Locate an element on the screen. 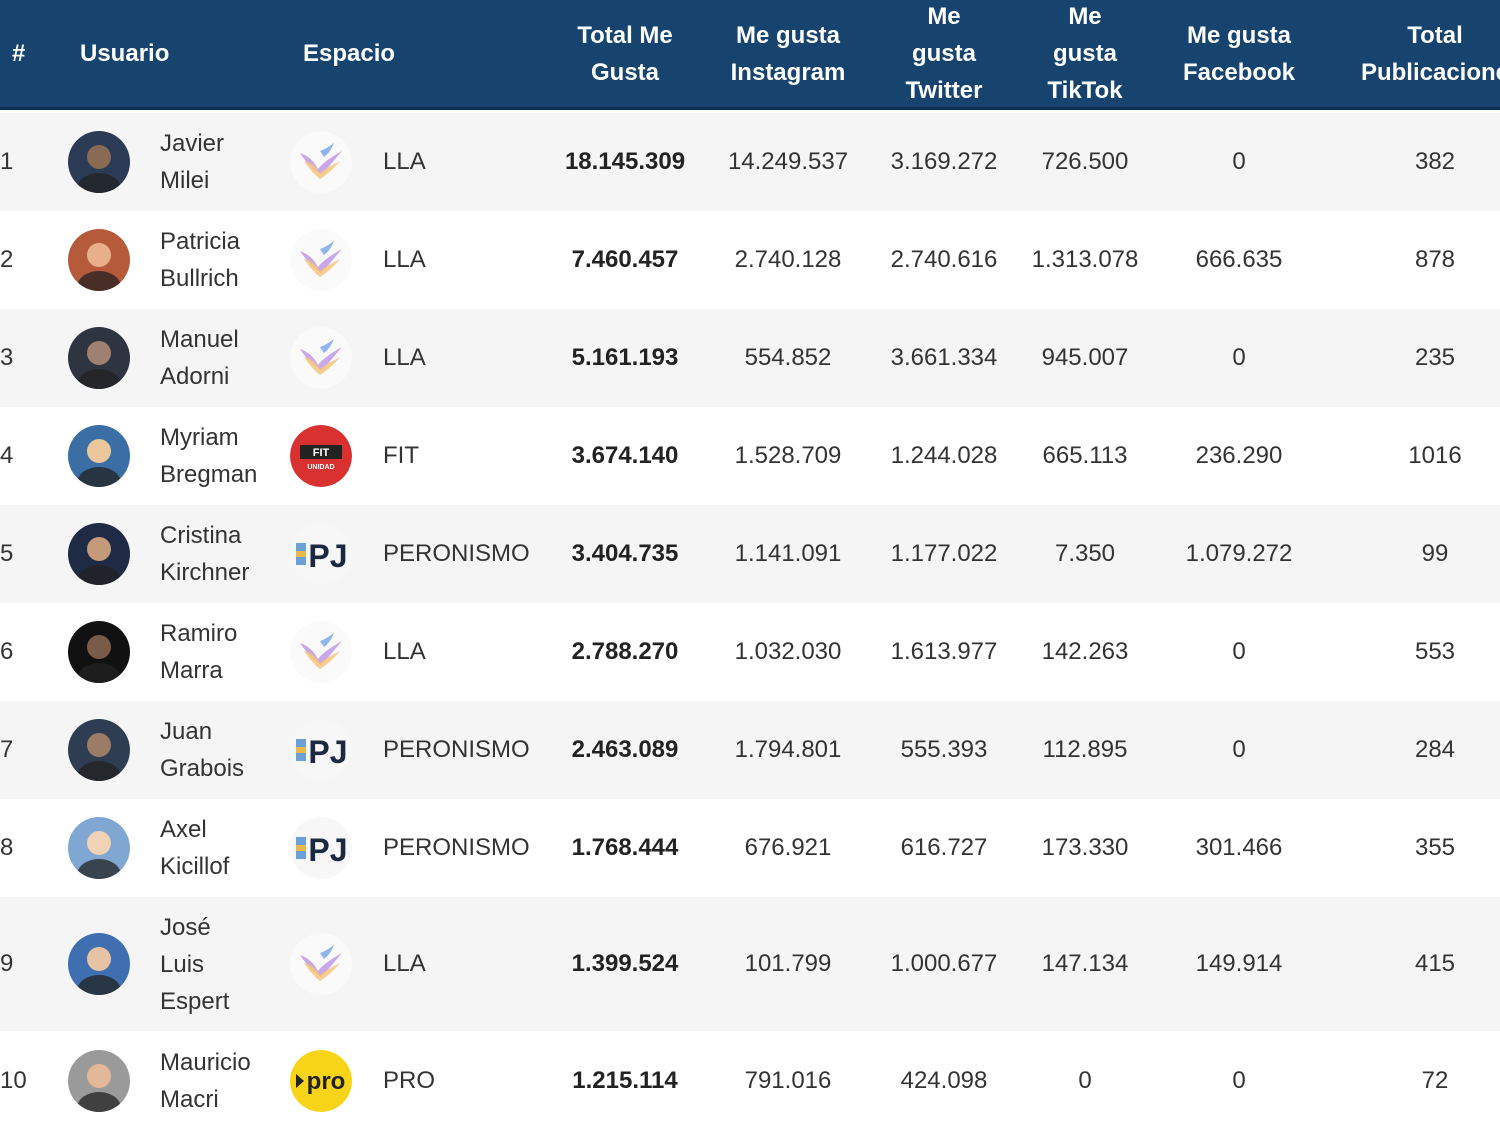 This screenshot has height=1125, width=1500. header-me-gusta-tiktok: Me gusta TikTok is located at coordinates (1085, 53).